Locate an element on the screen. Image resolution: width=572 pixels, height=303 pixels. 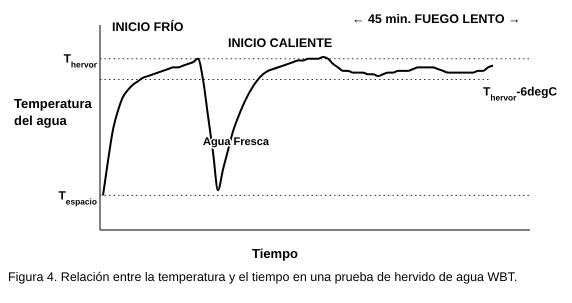
ref-line-label: T$_{espacio}$ is located at coordinates (77, 197).